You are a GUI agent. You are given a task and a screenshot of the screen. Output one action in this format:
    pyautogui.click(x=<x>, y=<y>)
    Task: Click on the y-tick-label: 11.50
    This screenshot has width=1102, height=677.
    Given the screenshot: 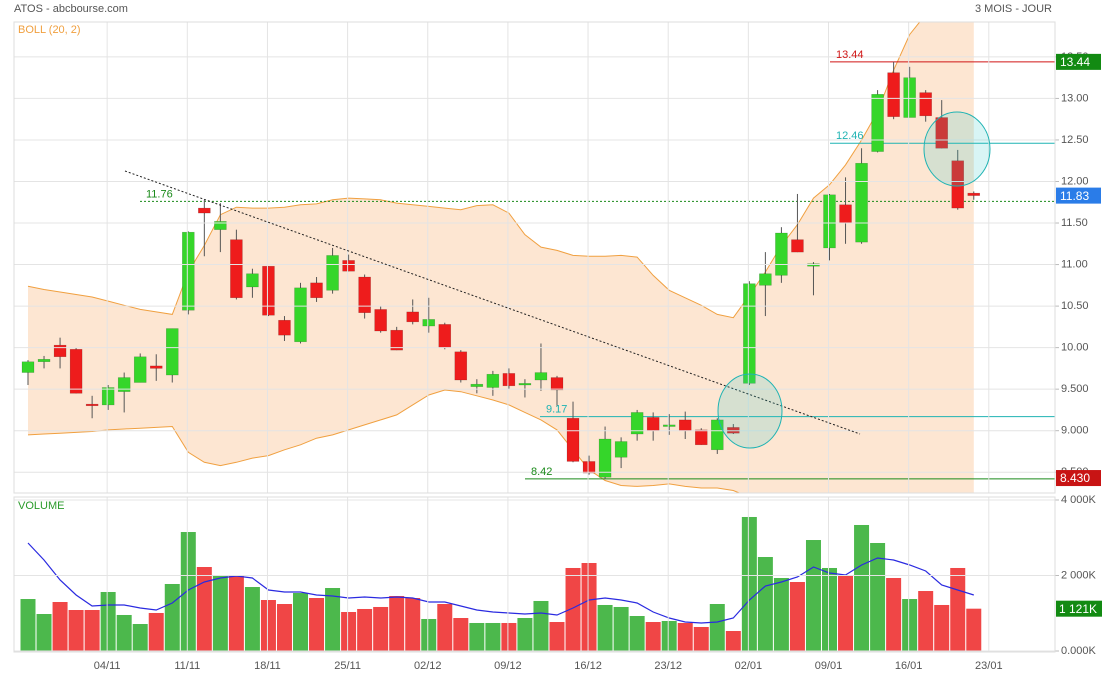 What is the action you would take?
    pyautogui.click(x=1074, y=223)
    